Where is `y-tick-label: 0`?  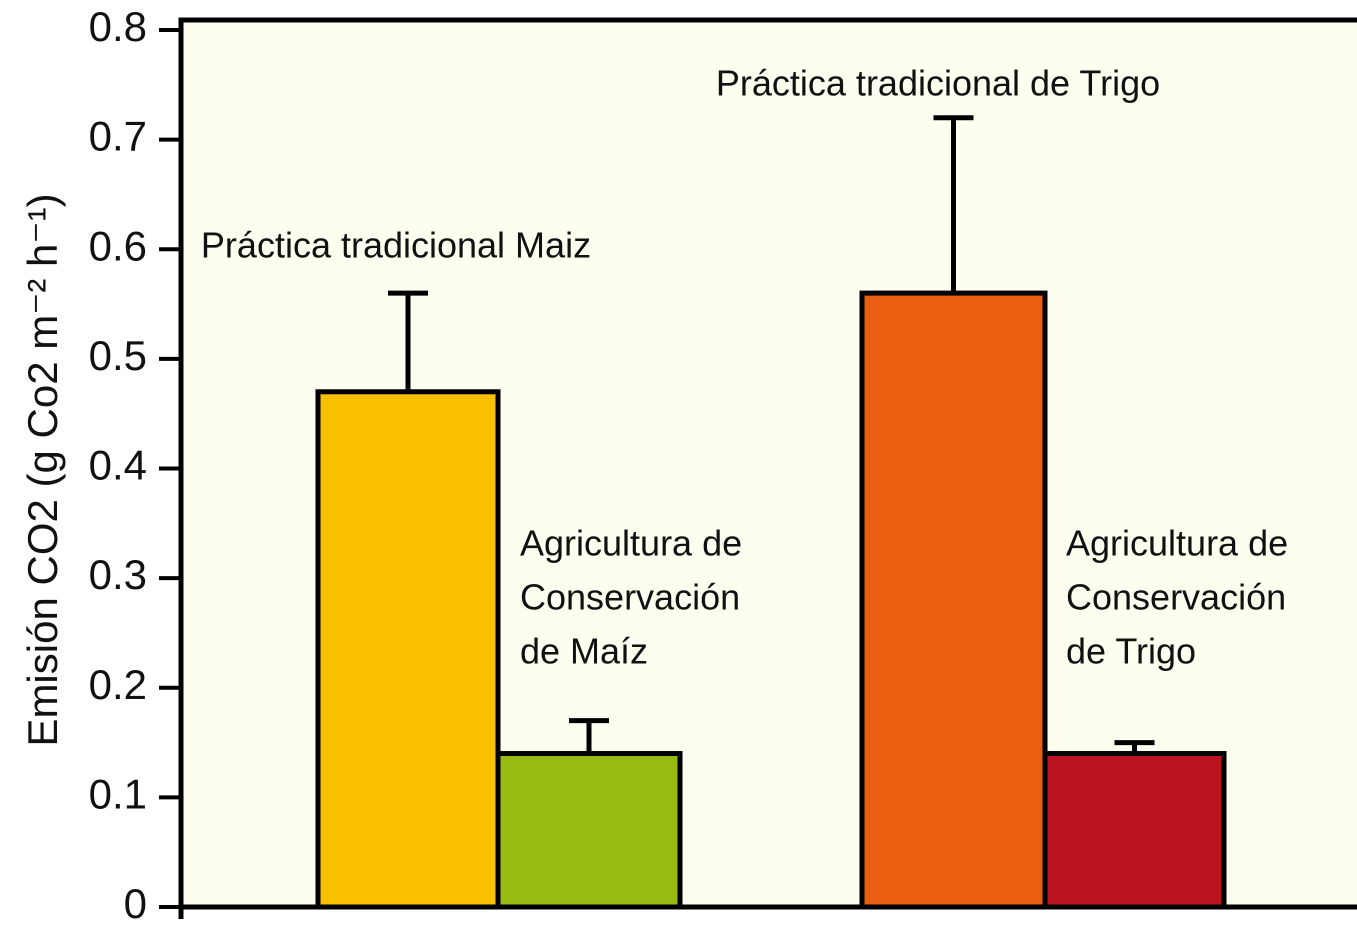 y-tick-label: 0 is located at coordinates (135, 903).